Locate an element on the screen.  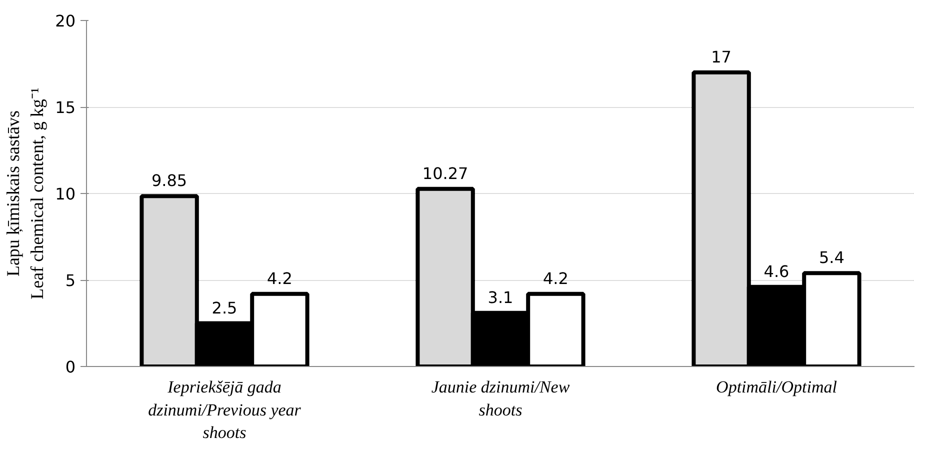
y-tick-label: 15 is located at coordinates (65, 107).